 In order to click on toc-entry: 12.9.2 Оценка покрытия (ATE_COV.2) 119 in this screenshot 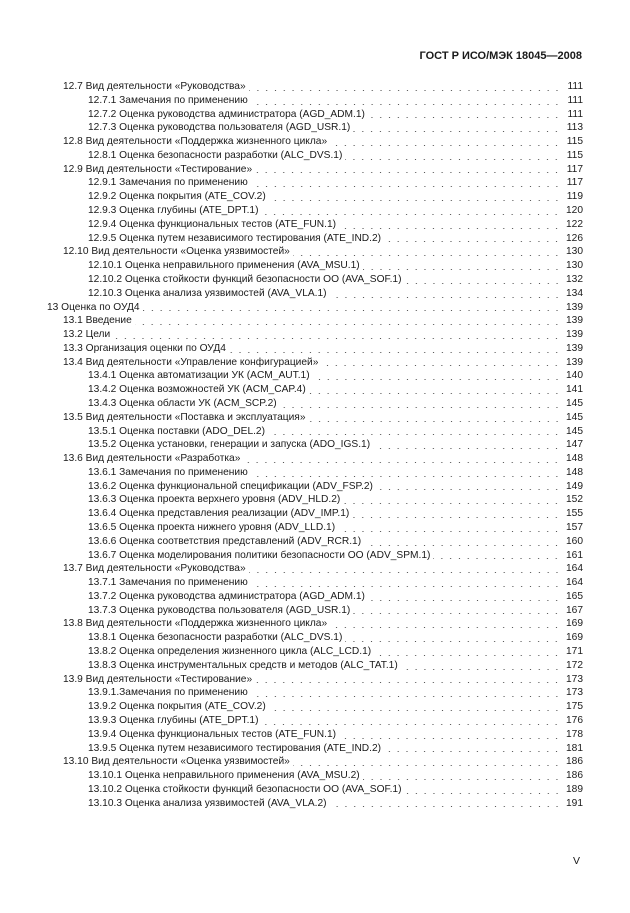, I will do `click(315, 197)`.